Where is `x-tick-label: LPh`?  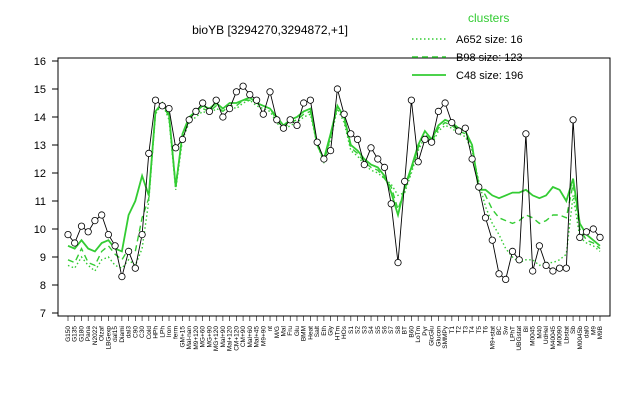 x-tick-label: LPh is located at coordinates (162, 332).